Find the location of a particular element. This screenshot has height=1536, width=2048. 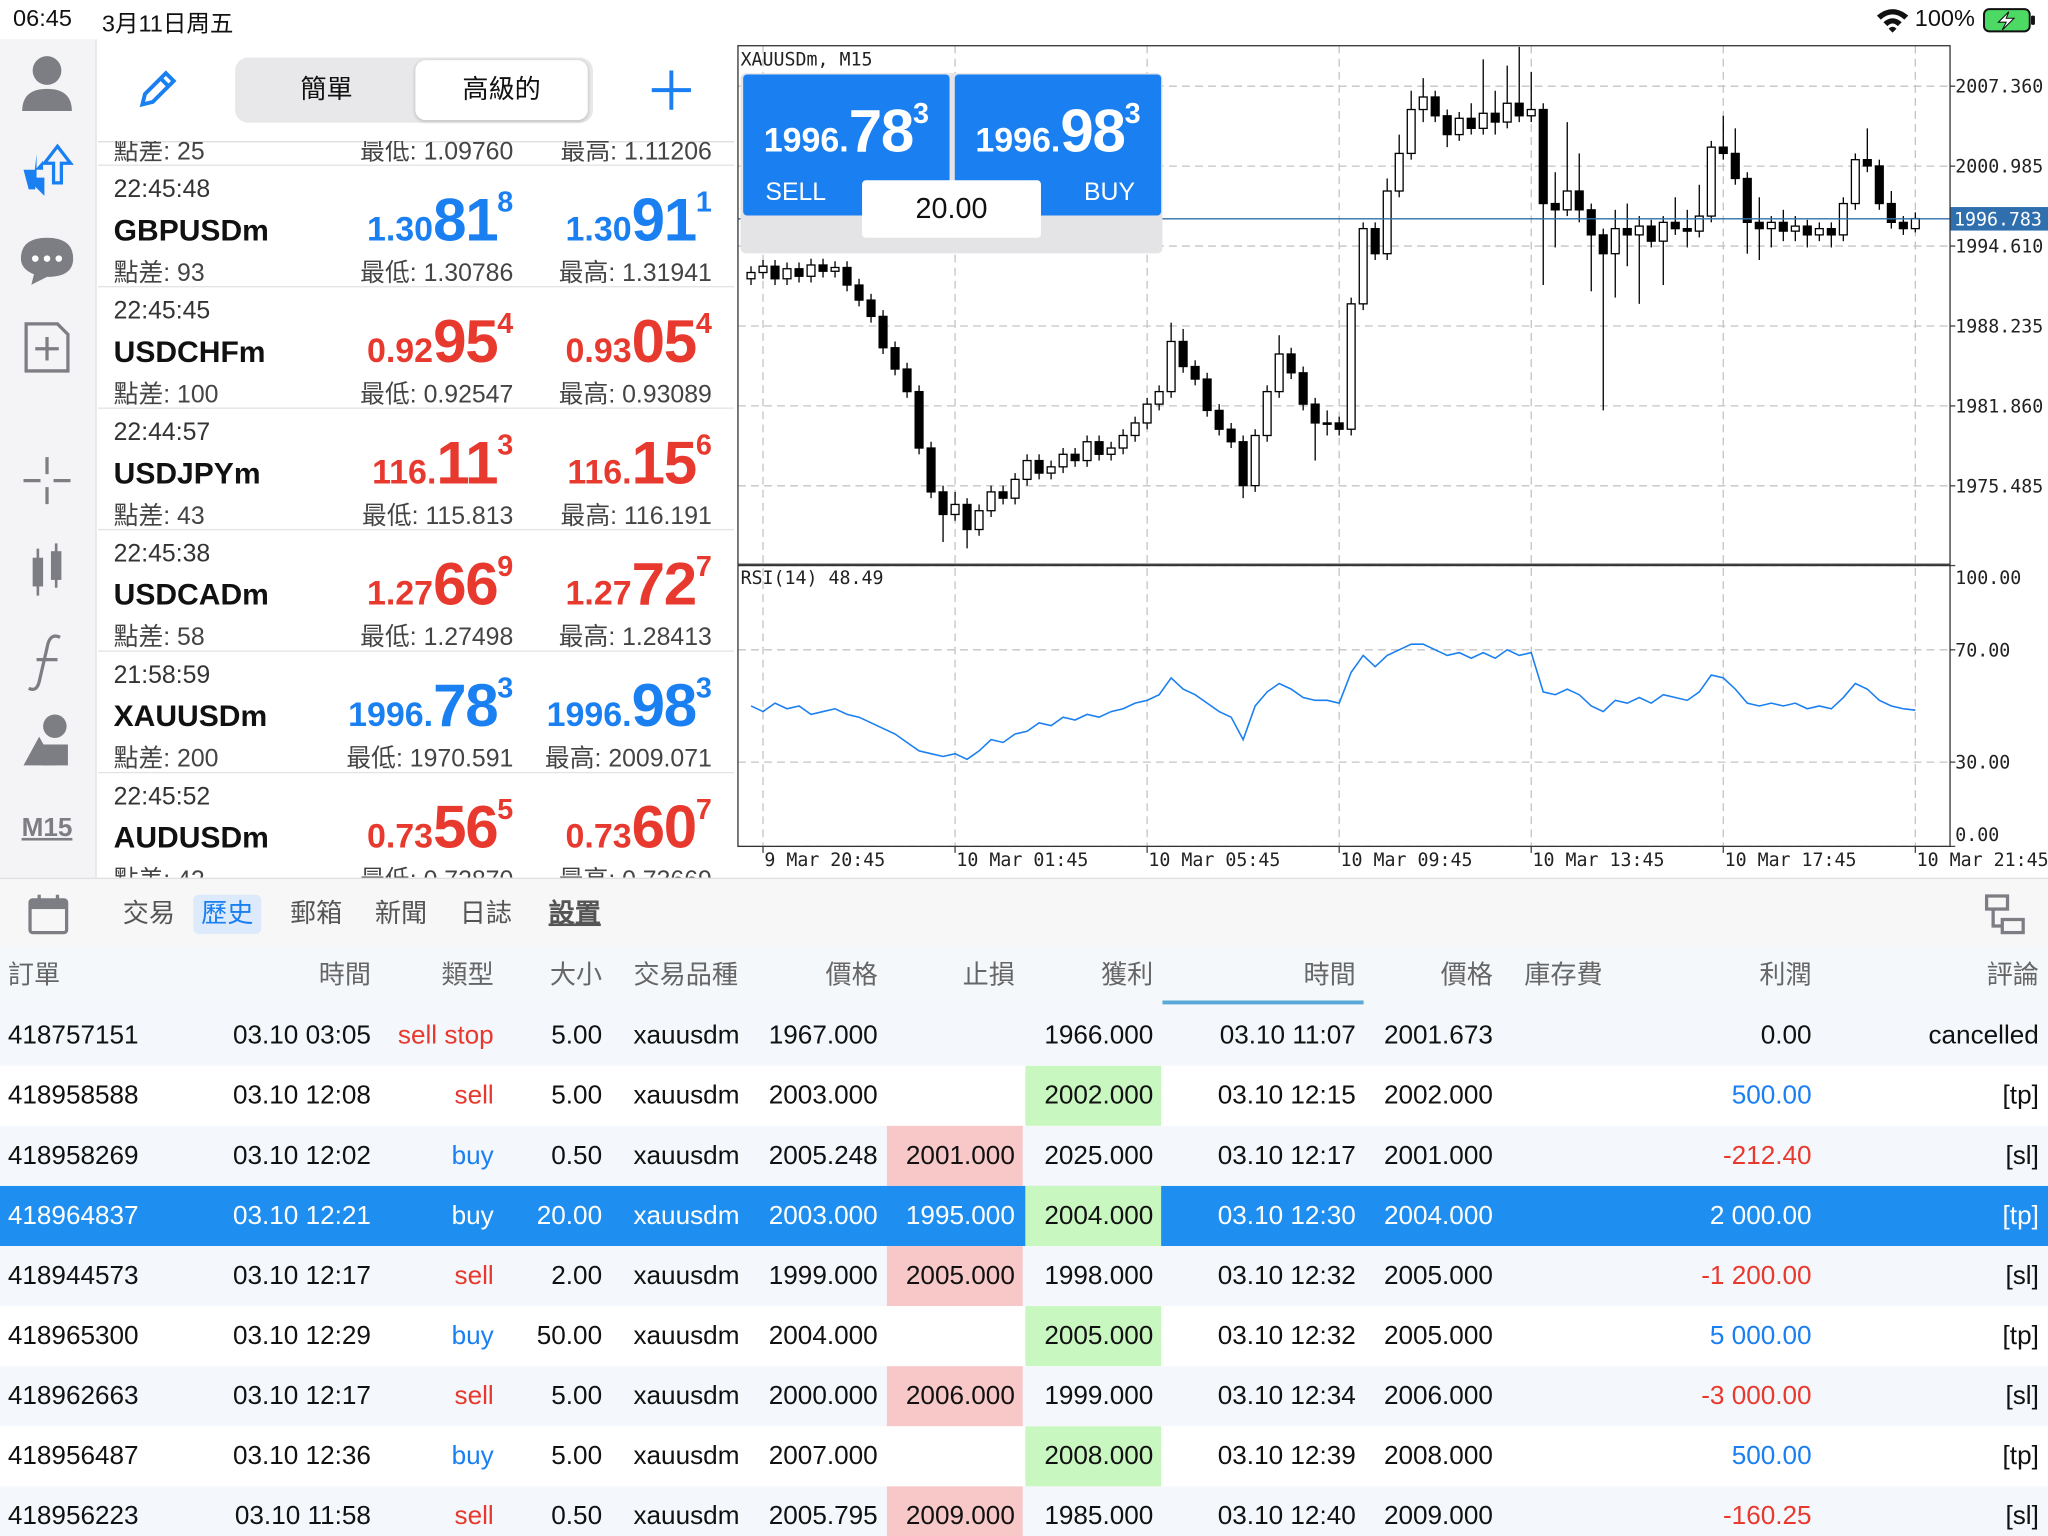

tab: 交易 is located at coordinates (149, 914).